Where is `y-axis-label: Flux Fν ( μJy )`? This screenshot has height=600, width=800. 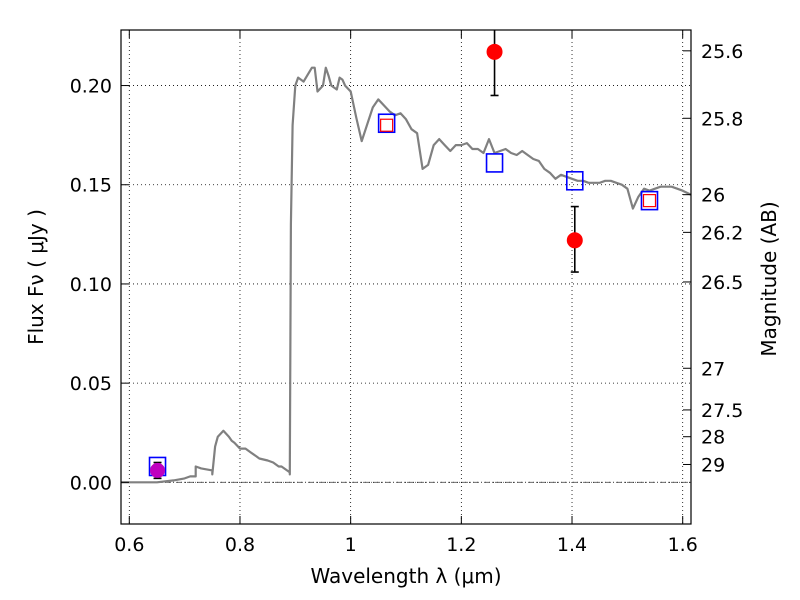 y-axis-label: Flux Fν ( μJy ) is located at coordinates (36, 277).